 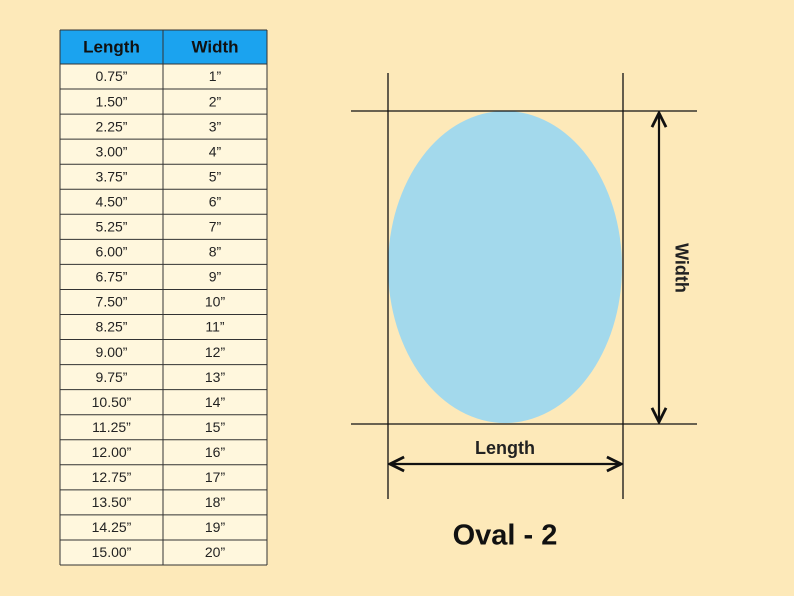 I want to click on cell: 14”, so click(x=215, y=402).